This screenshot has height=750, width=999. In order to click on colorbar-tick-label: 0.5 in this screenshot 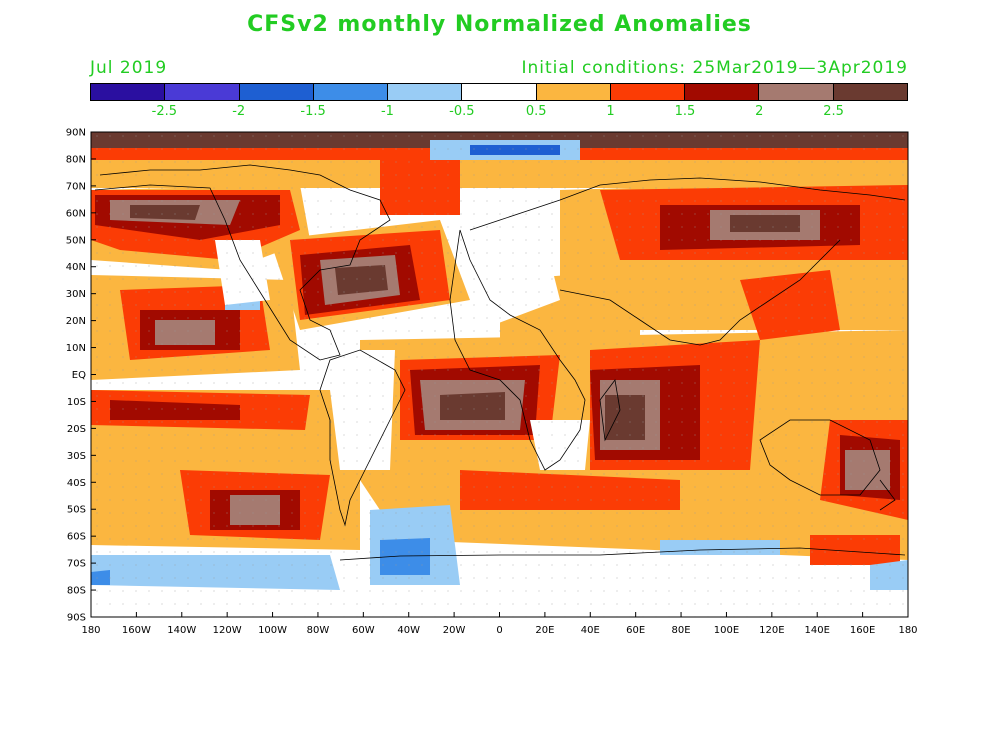, I will do `click(536, 111)`.